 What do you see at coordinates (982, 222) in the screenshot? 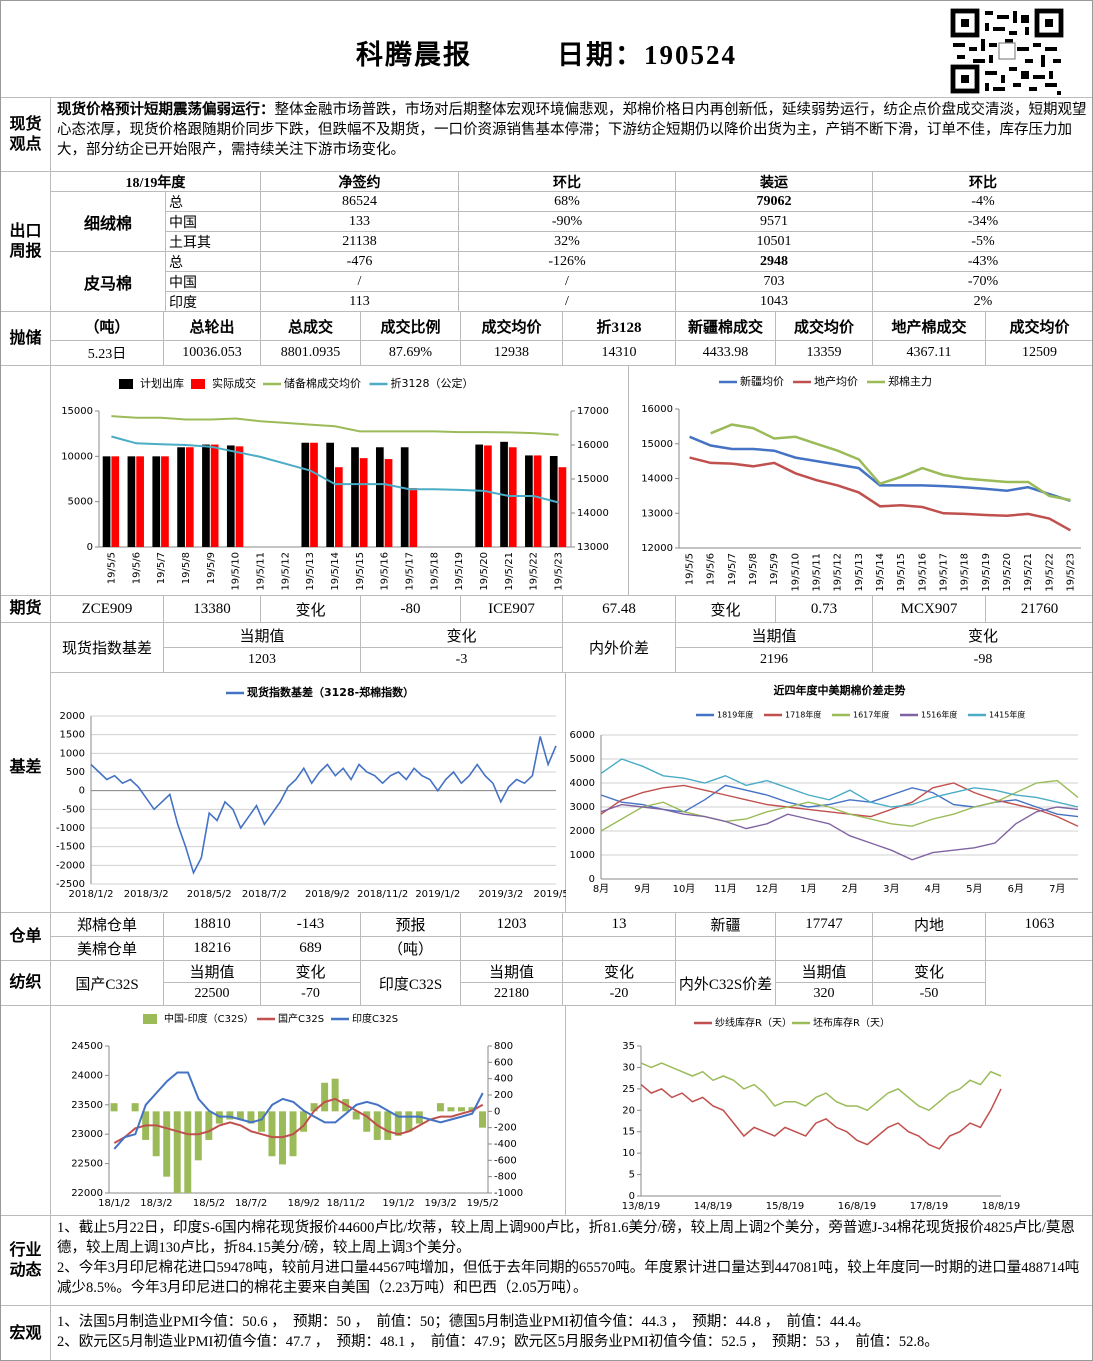
I see `table-cell: -34%` at bounding box center [982, 222].